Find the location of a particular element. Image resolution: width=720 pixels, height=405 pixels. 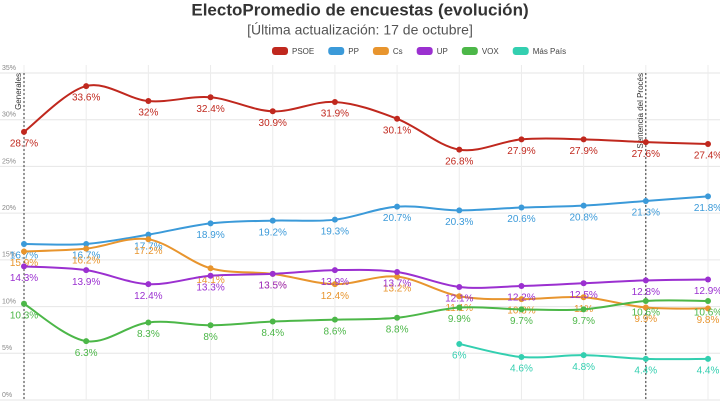

data-label: 32.4% is located at coordinates (210, 109).